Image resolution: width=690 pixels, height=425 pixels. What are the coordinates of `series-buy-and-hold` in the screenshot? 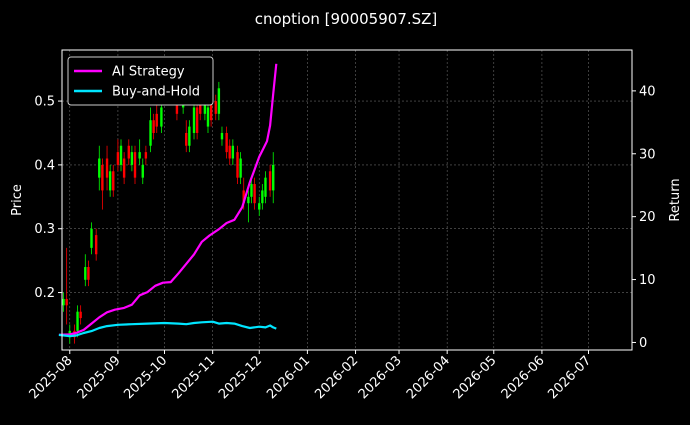 It's located at (167, 329).